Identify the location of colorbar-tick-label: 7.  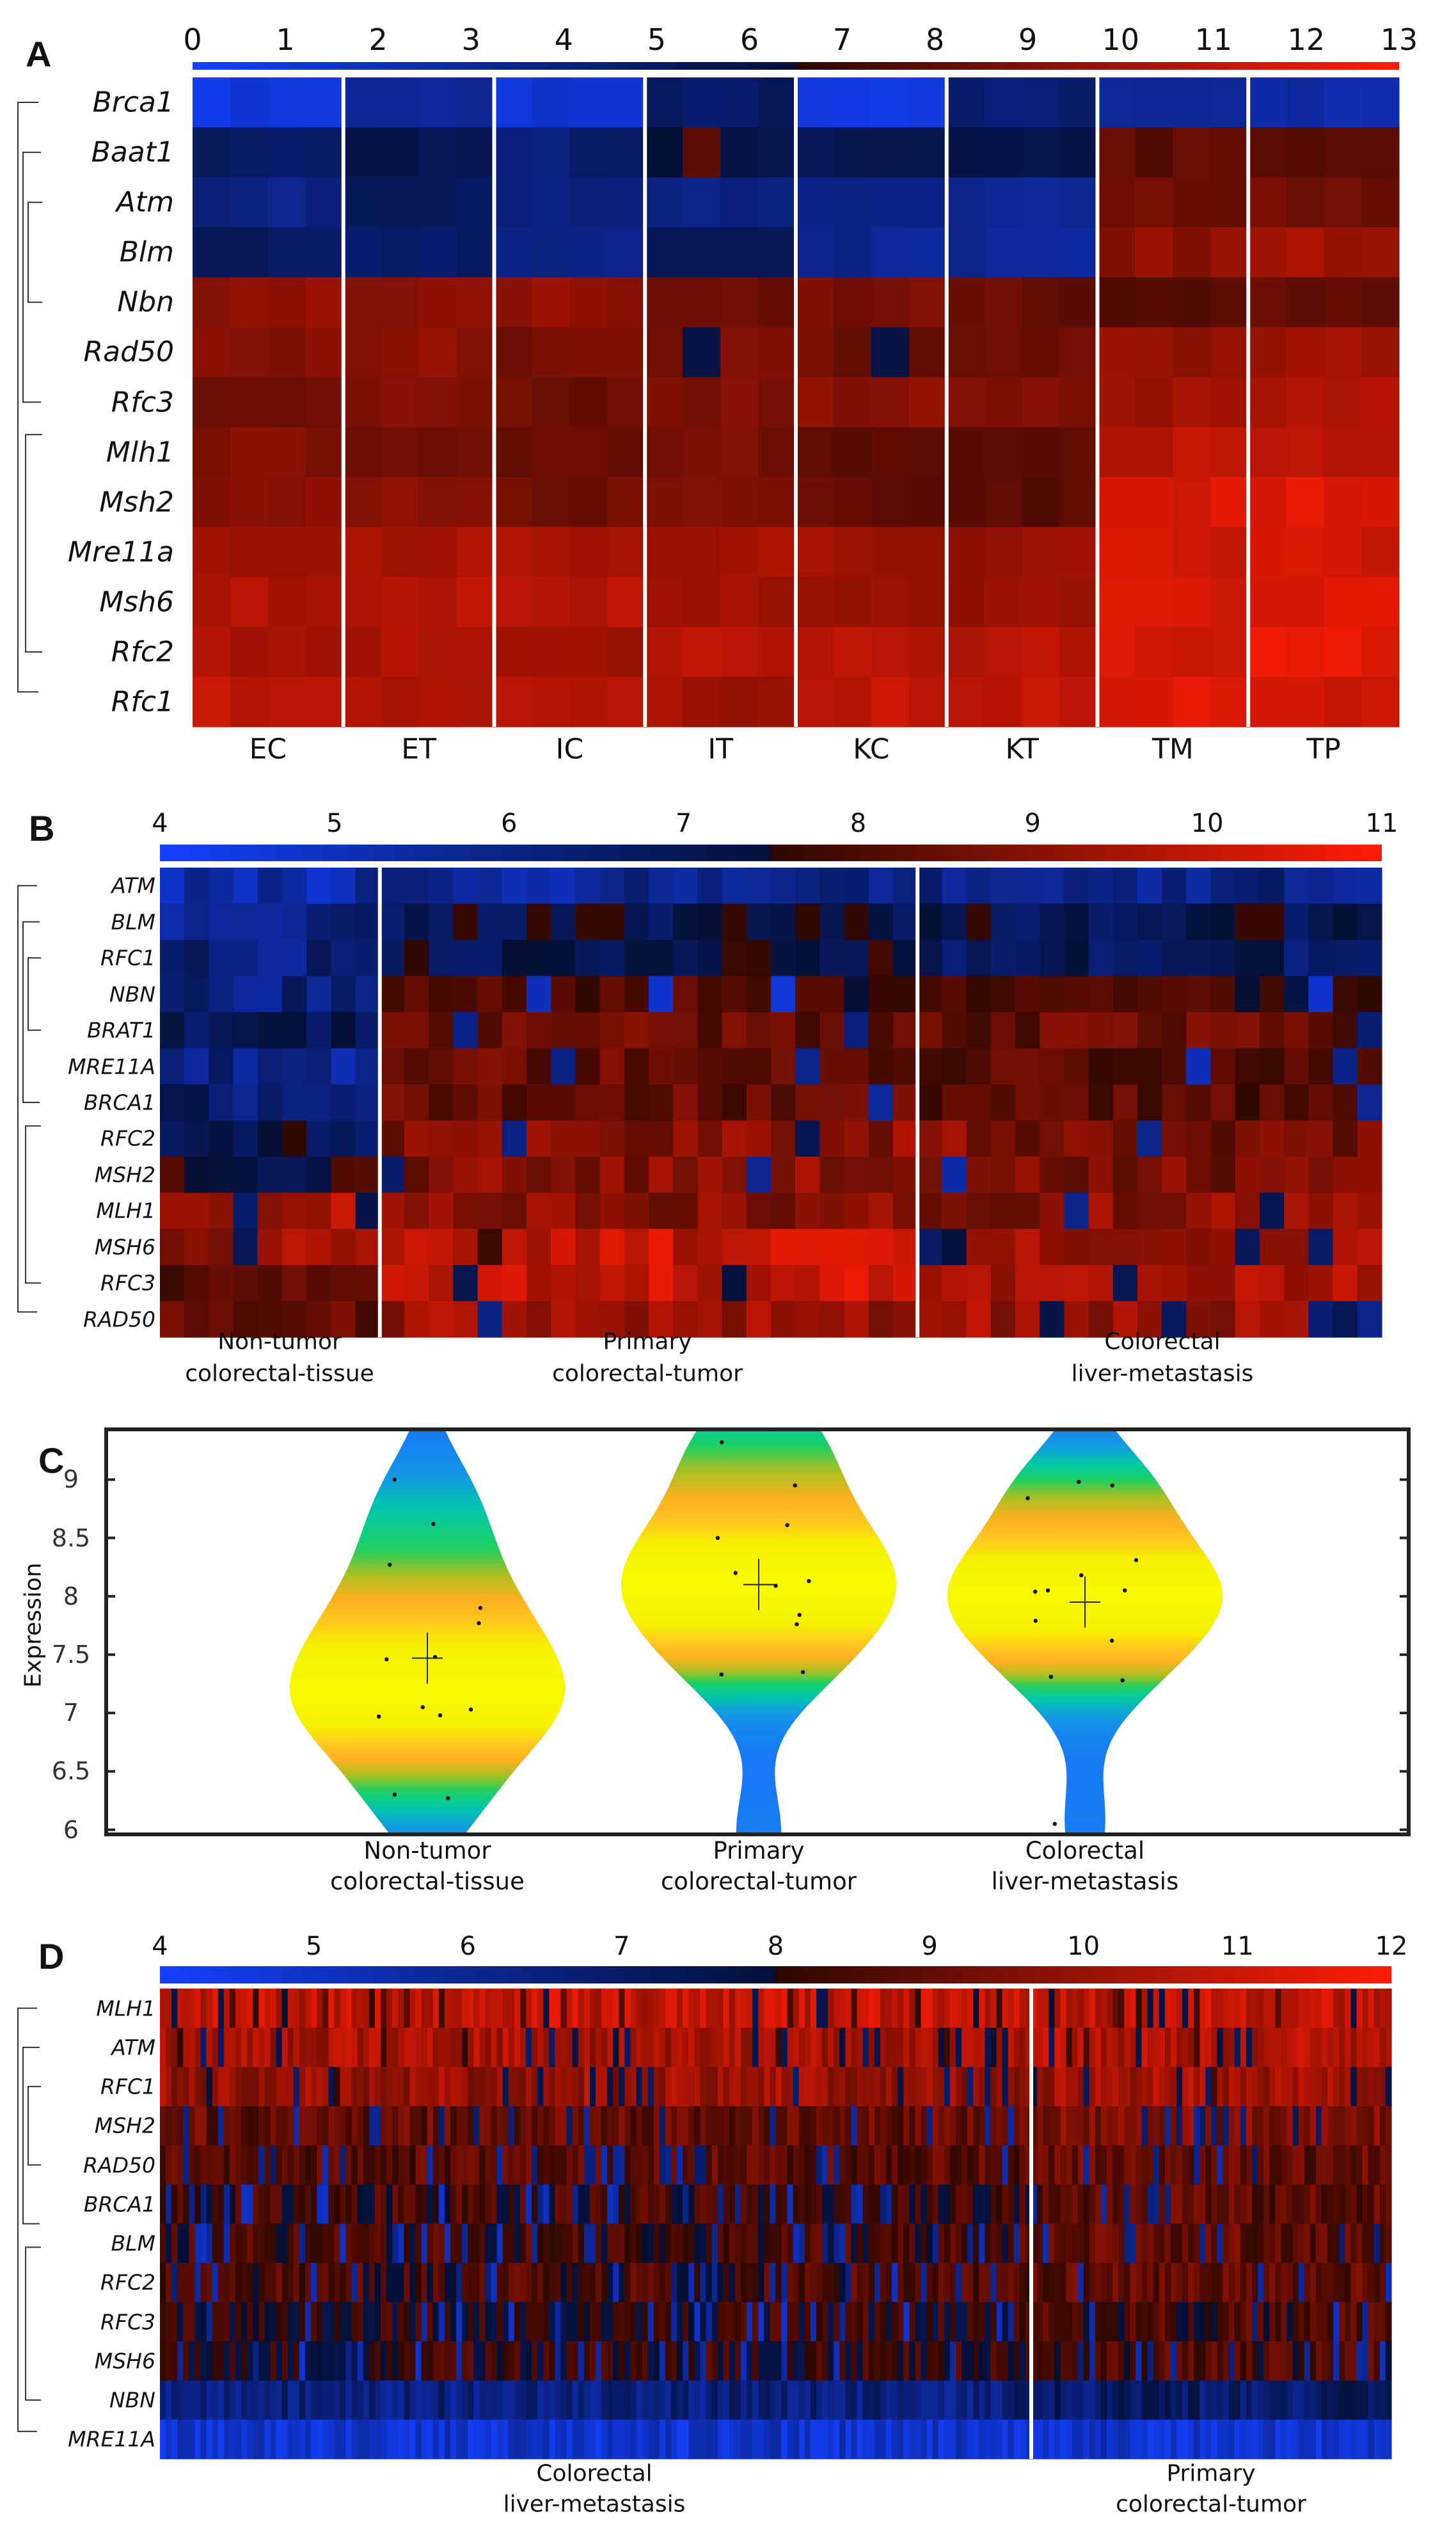
(622, 1946).